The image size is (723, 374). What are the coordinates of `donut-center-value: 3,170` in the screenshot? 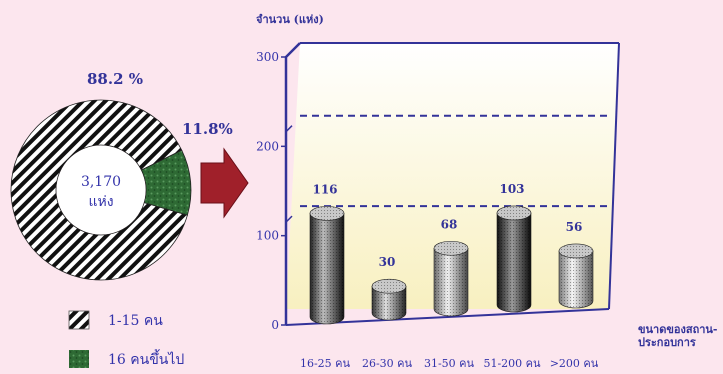 It's located at (101, 182).